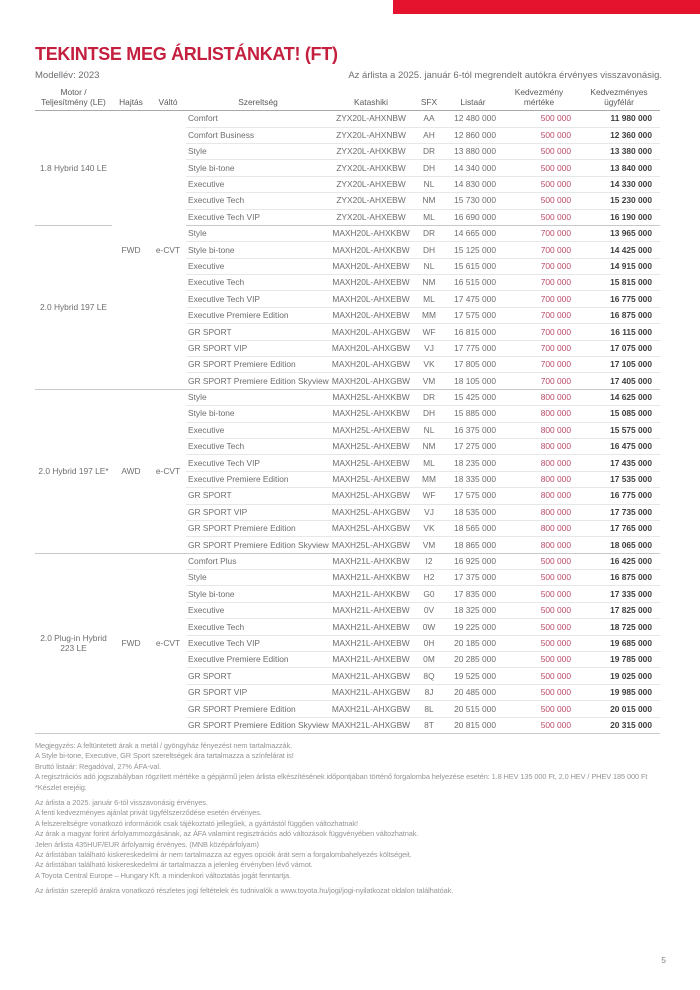  What do you see at coordinates (473, 430) in the screenshot?
I see `list-price-cell: 16 375 000` at bounding box center [473, 430].